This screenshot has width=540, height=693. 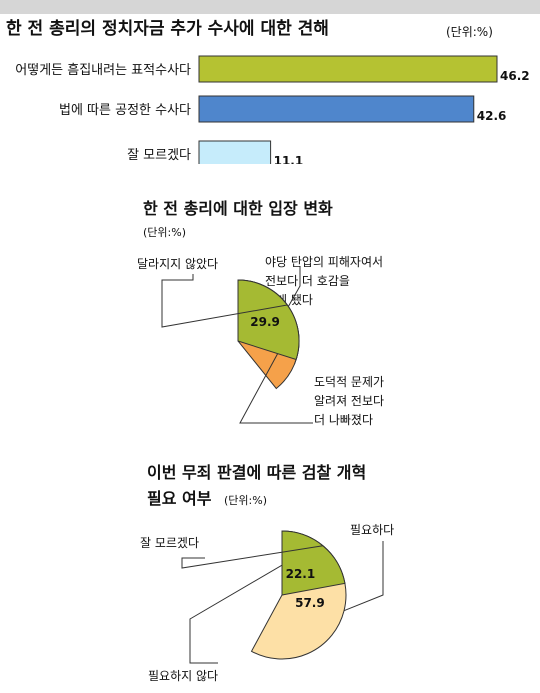 What do you see at coordinates (103, 70) in the screenshot?
I see `bar-label-0: 어떻게든 흠집내려는 표적수사다` at bounding box center [103, 70].